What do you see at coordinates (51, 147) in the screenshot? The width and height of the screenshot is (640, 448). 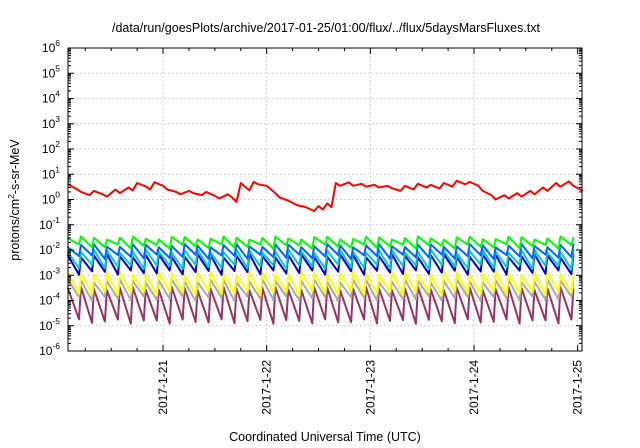 I see `y-tick-label: 10²` at bounding box center [51, 147].